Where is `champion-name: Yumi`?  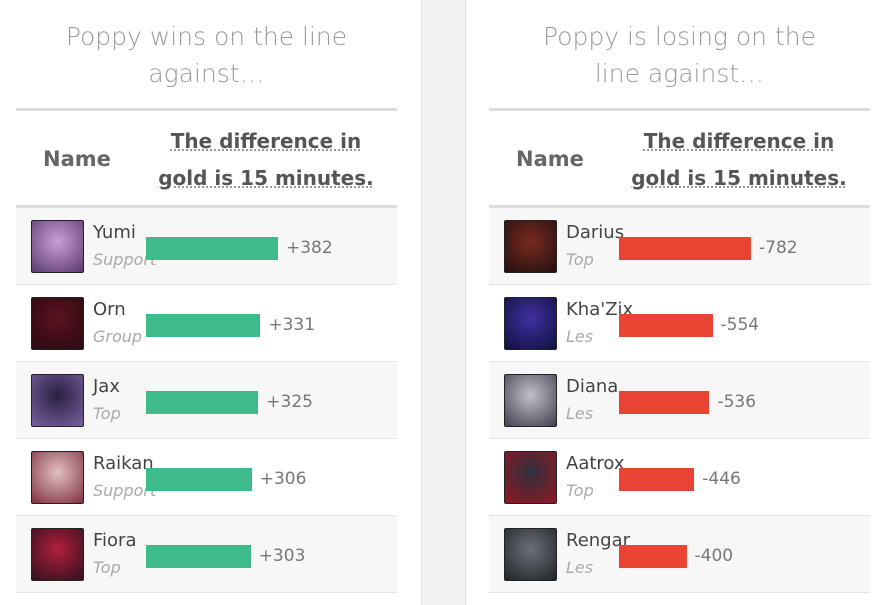
champion-name: Yumi is located at coordinates (114, 232).